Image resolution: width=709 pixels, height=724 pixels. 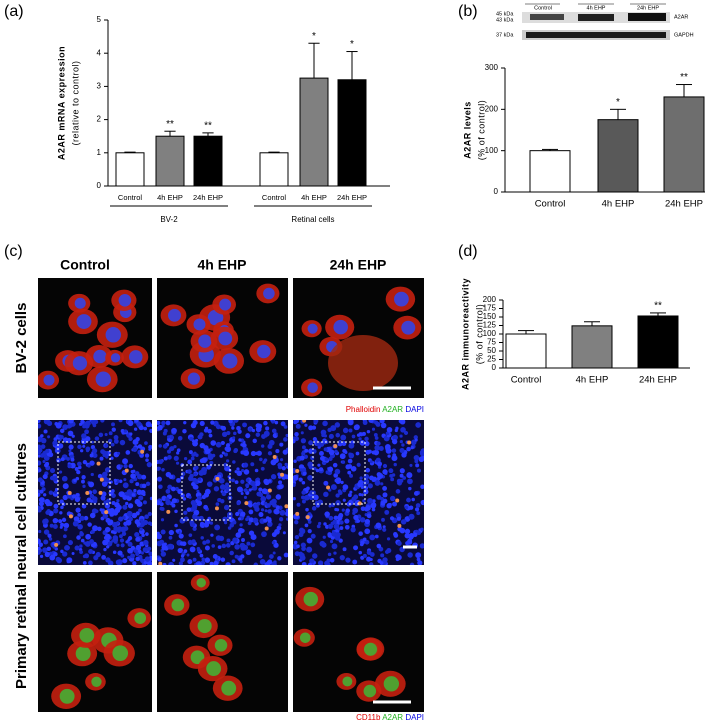 I want to click on band, so click(x=547, y=17).